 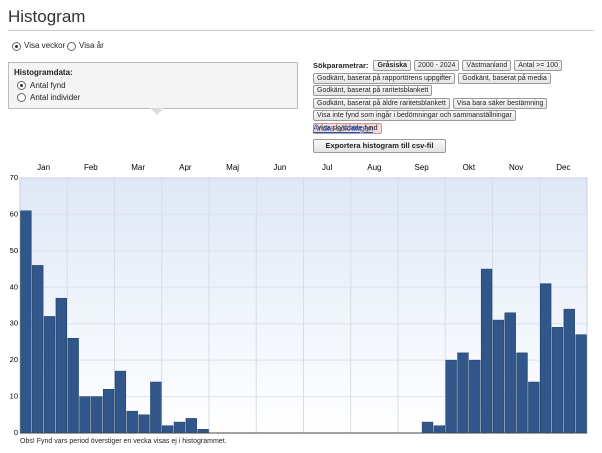 I want to click on month-label: Jan, so click(x=43, y=167).